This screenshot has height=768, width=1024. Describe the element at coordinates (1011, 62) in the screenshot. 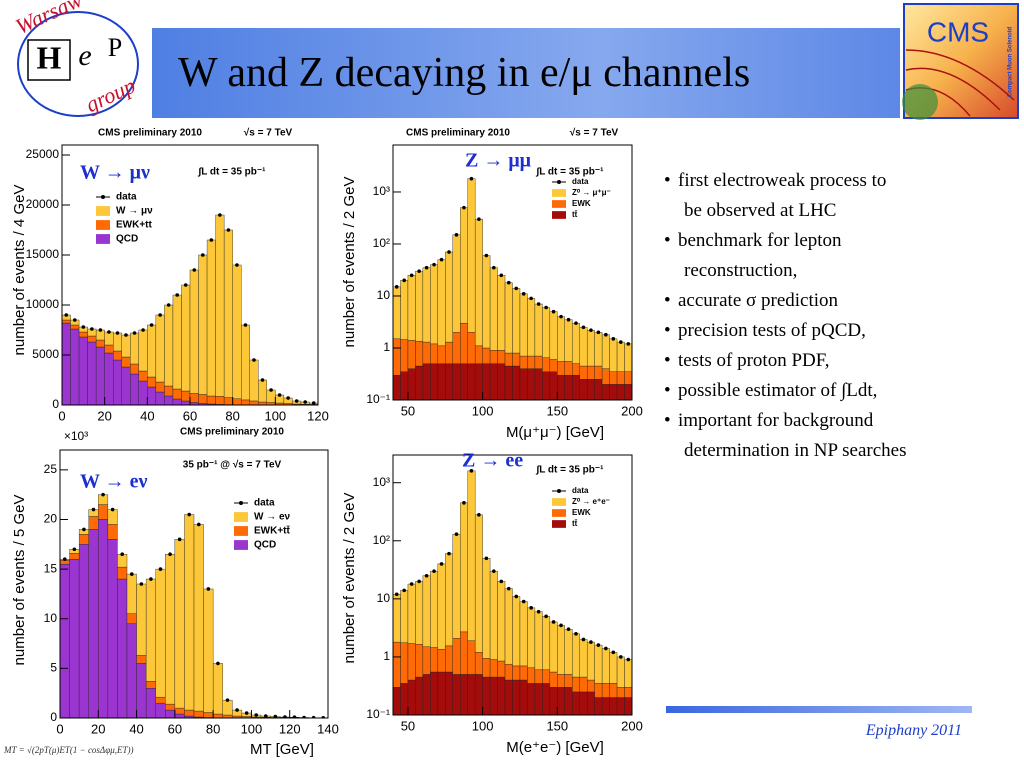

I see `cms-subtitle: Compact Muon Solenoid` at that location.